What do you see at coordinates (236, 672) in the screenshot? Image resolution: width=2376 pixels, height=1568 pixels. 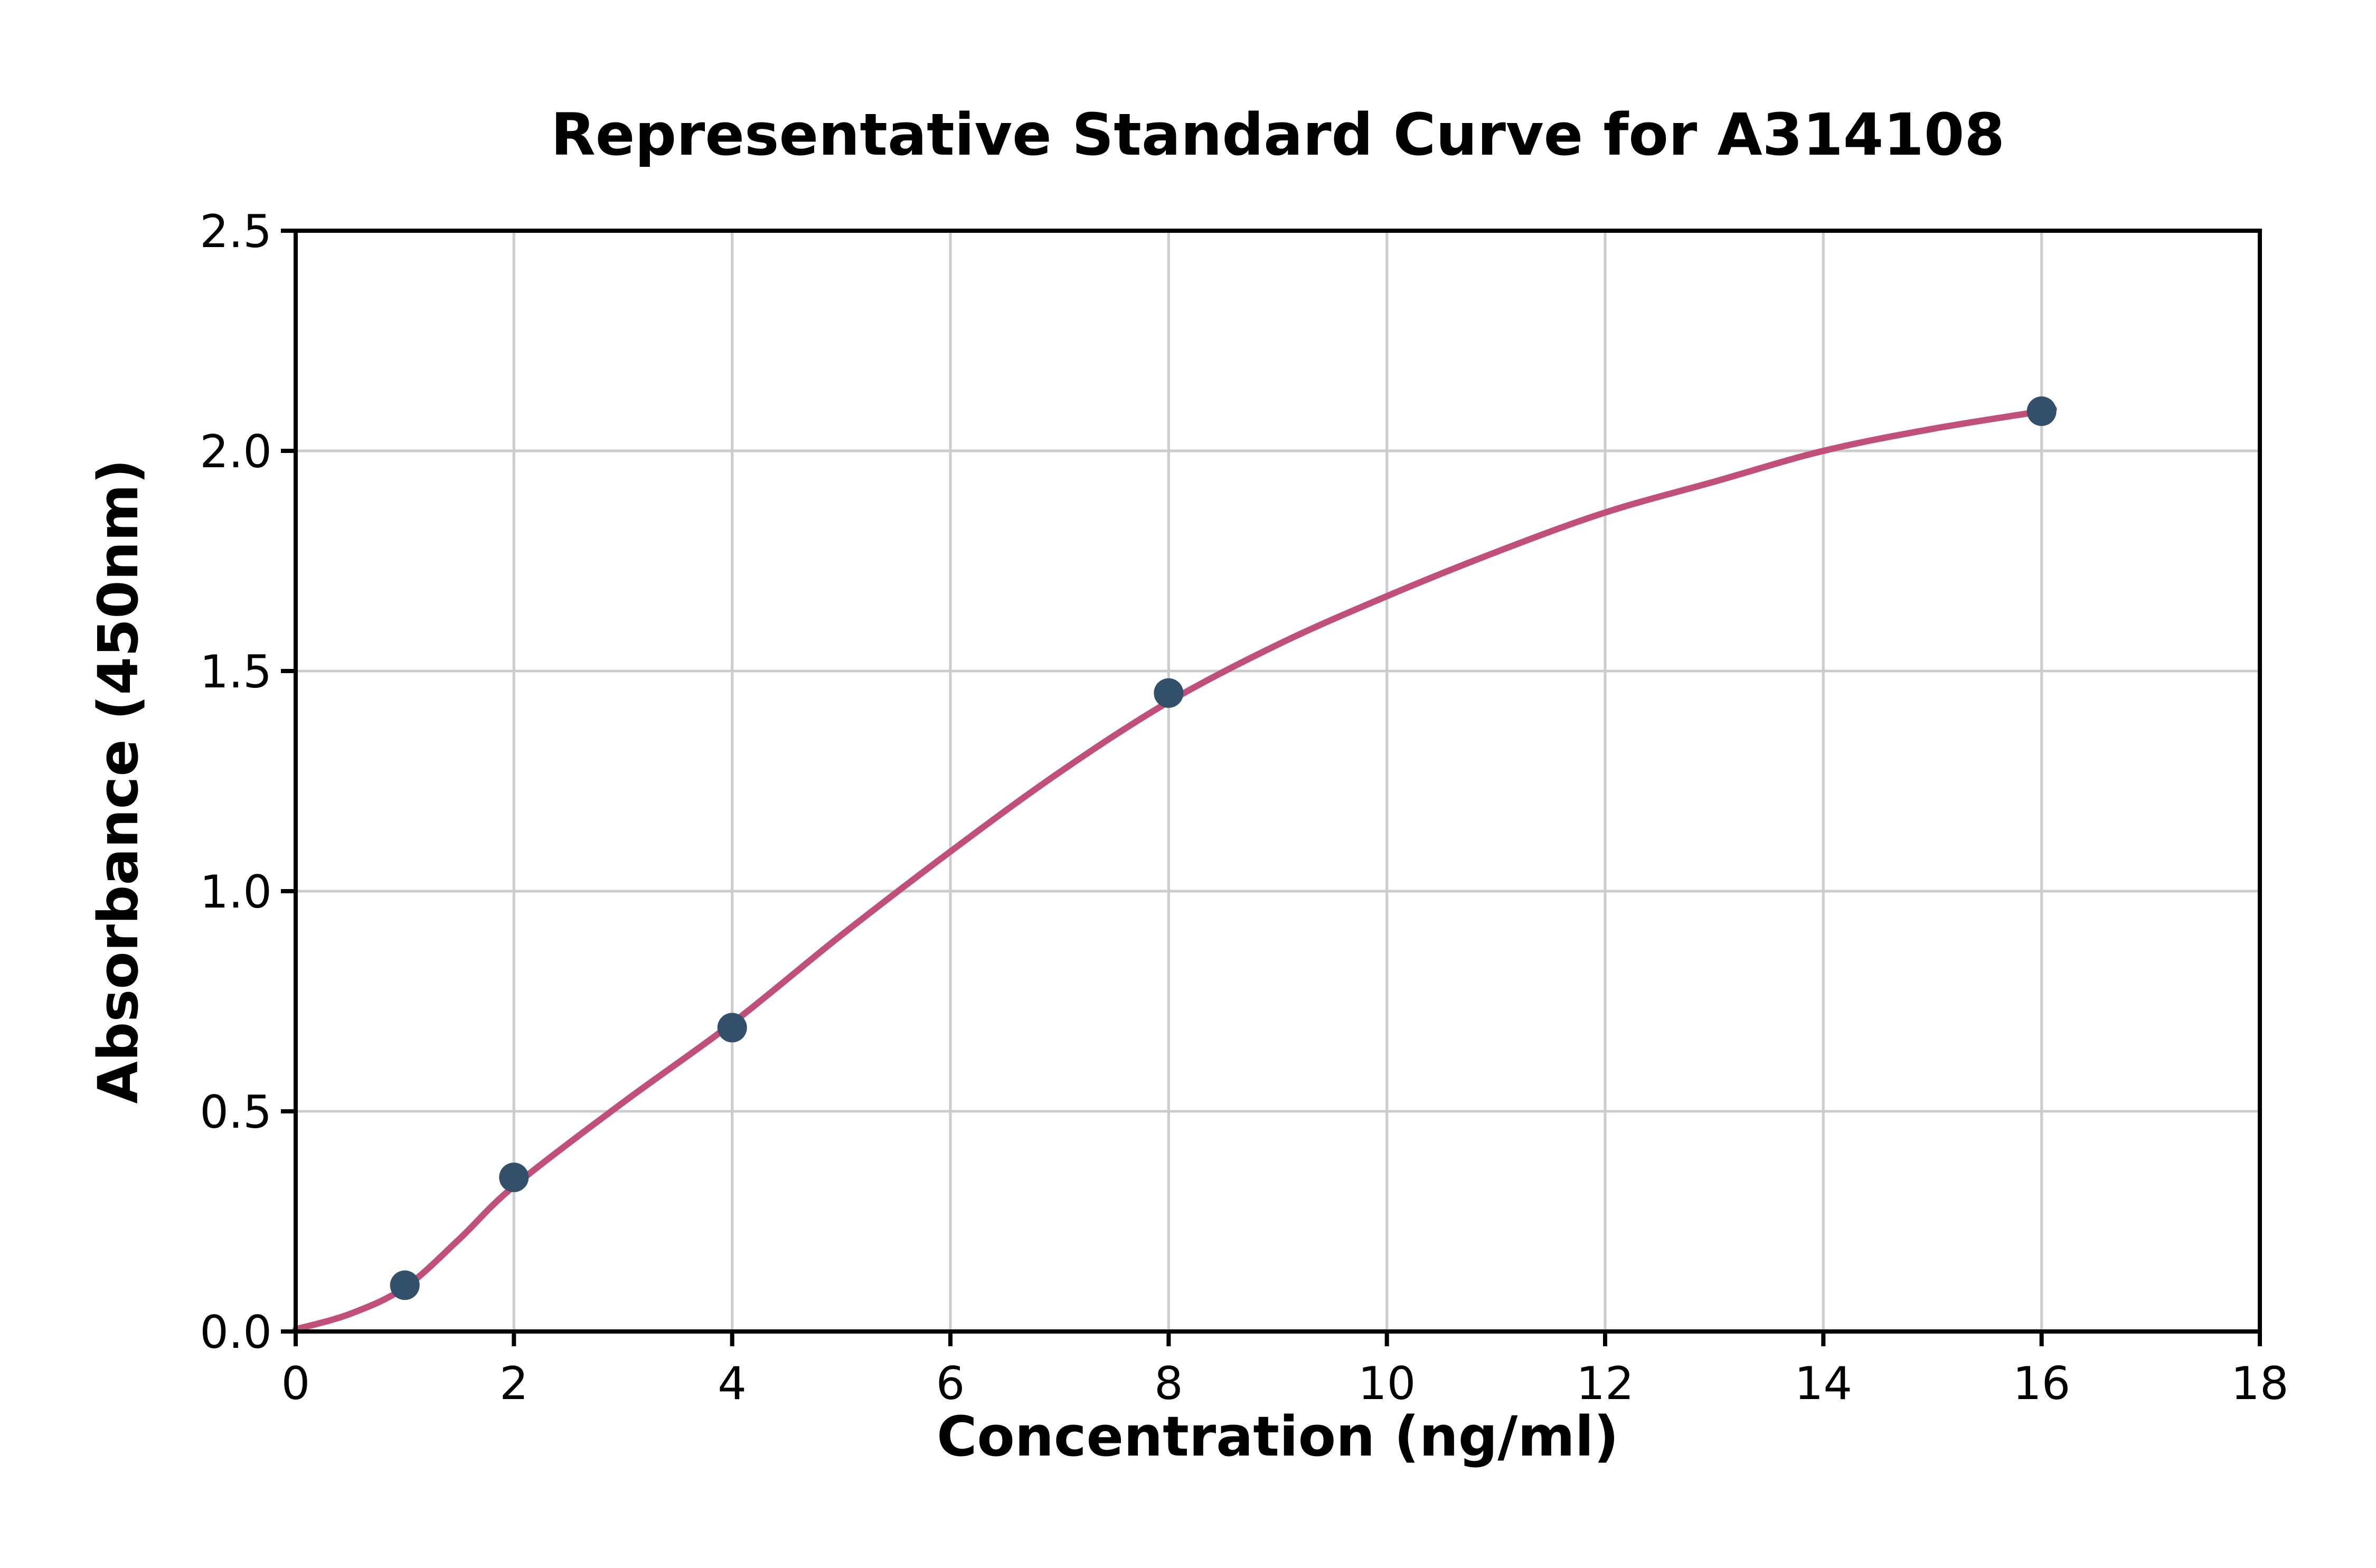 I see `y-tick-label: 1.5` at bounding box center [236, 672].